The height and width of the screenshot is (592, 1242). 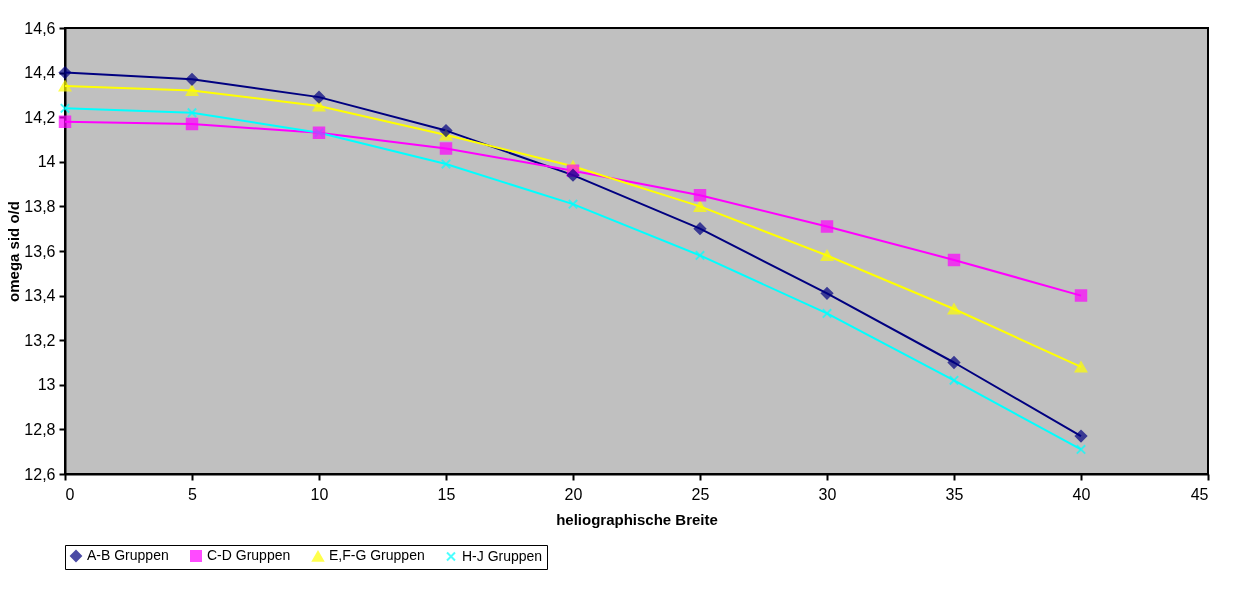 What do you see at coordinates (954, 494) in the screenshot?
I see `x-tick-label: 35` at bounding box center [954, 494].